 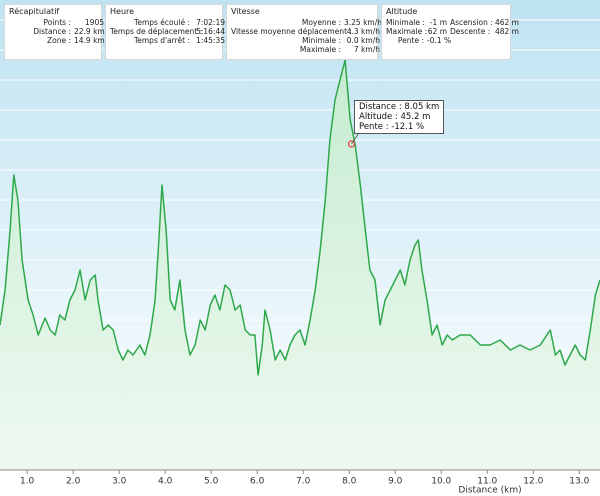 What do you see at coordinates (119, 482) in the screenshot?
I see `x-tick-label: 3.0` at bounding box center [119, 482].